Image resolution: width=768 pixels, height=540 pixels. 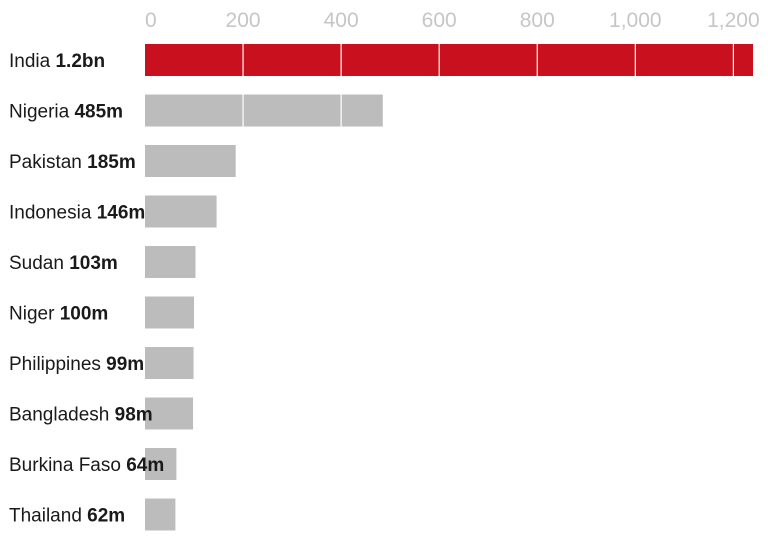 I want to click on category-value: 485m, so click(x=98, y=112).